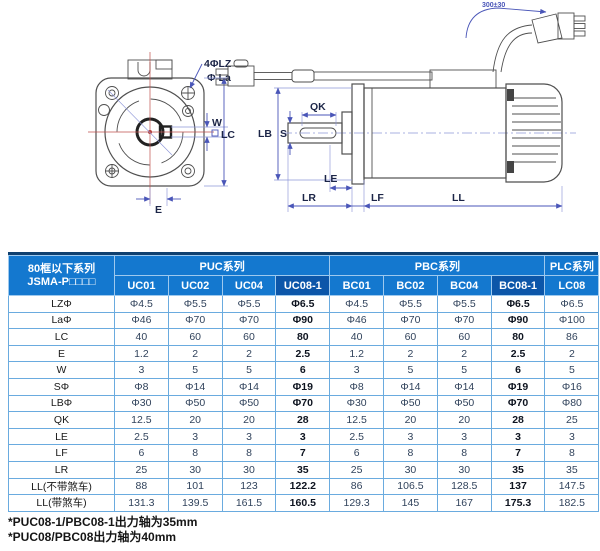 The image size is (600, 551). Describe the element at coordinates (572, 304) in the screenshot. I see `cell-LC08: Φ6.5` at that location.